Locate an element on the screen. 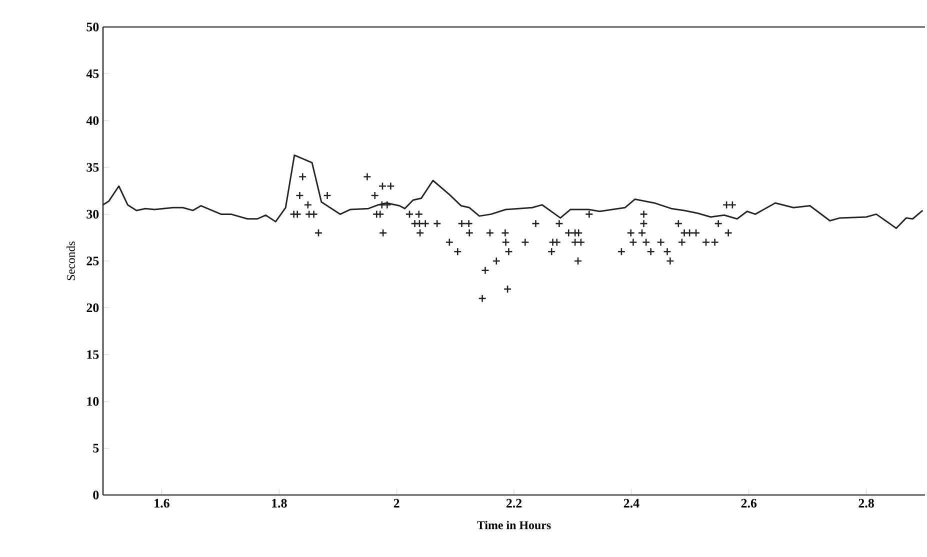 The width and height of the screenshot is (927, 557). y-tick-label: 35 is located at coordinates (92, 167).